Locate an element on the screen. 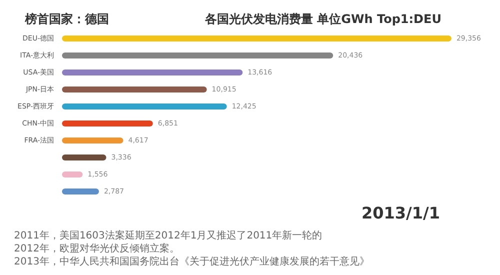 The width and height of the screenshot is (500, 275). text: 2013年，中华人民共和国国务院出台《关于促进光伏产业健康发展的若干意见》 is located at coordinates (192, 262).